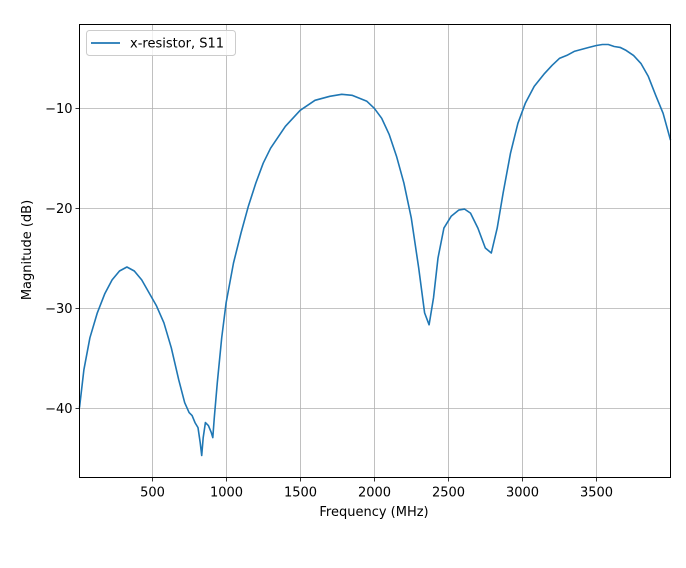 The height and width of the screenshot is (568, 686). What do you see at coordinates (58, 309) in the screenshot?
I see `y-tick-label: −30` at bounding box center [58, 309].